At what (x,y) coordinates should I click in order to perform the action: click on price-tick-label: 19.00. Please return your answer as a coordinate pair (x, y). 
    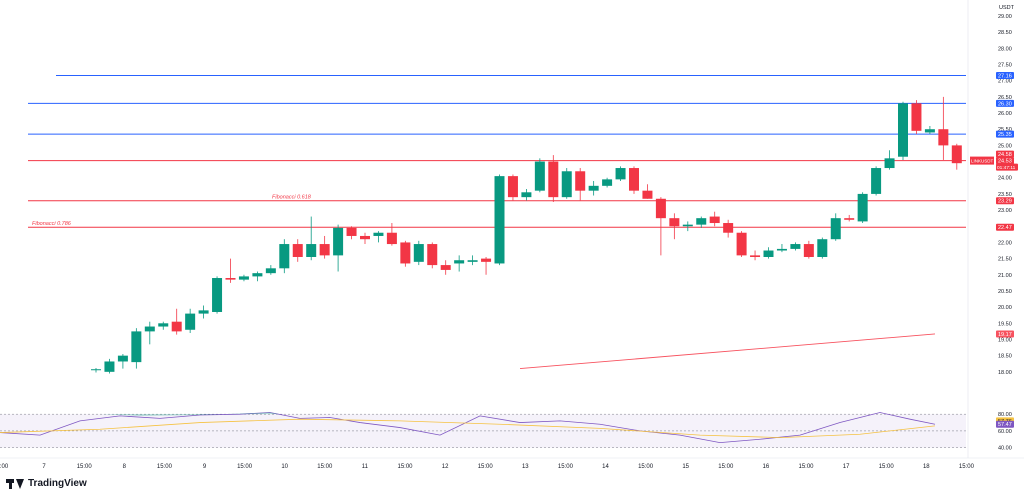
    Looking at the image, I should click on (1005, 340).